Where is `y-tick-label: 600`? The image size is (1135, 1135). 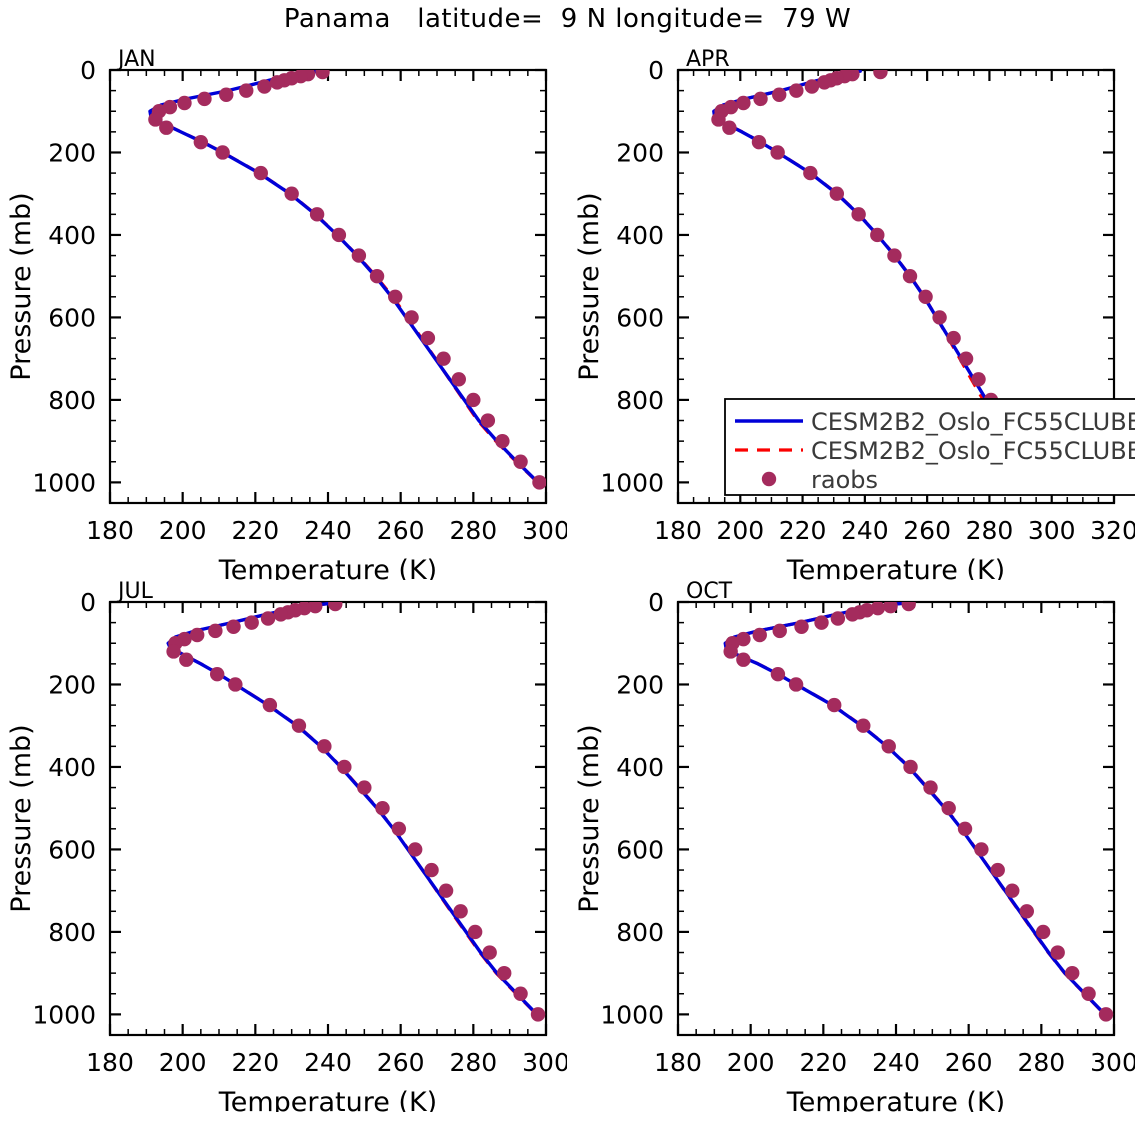
y-tick-label: 600 is located at coordinates (72, 317).